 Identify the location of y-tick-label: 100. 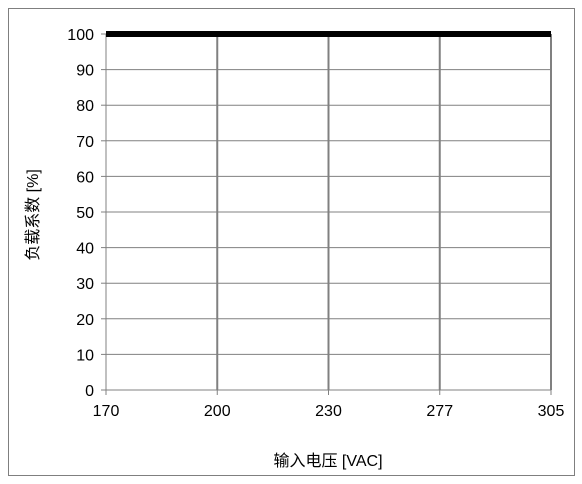
(80, 35).